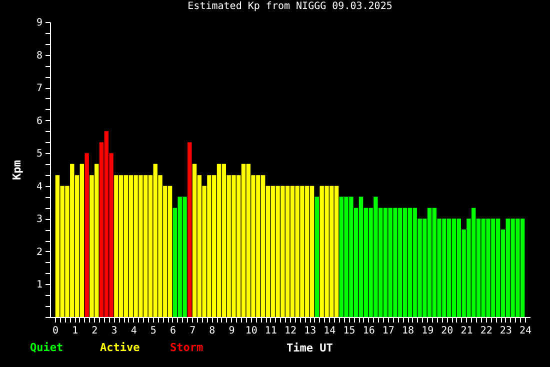 The image size is (550, 367). I want to click on x-tick-label: 11, so click(270, 331).